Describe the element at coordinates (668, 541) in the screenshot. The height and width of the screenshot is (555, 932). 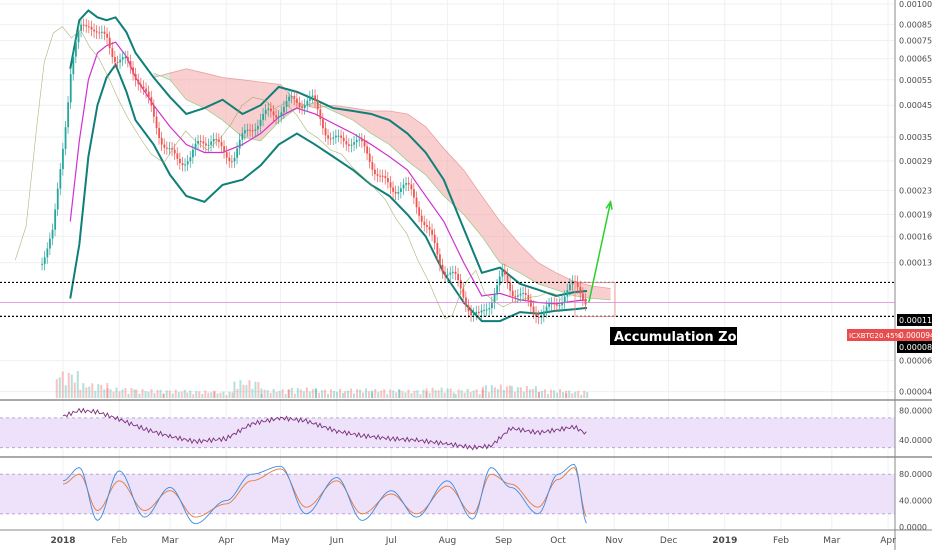
I see `date-tick-label: Dec` at that location.